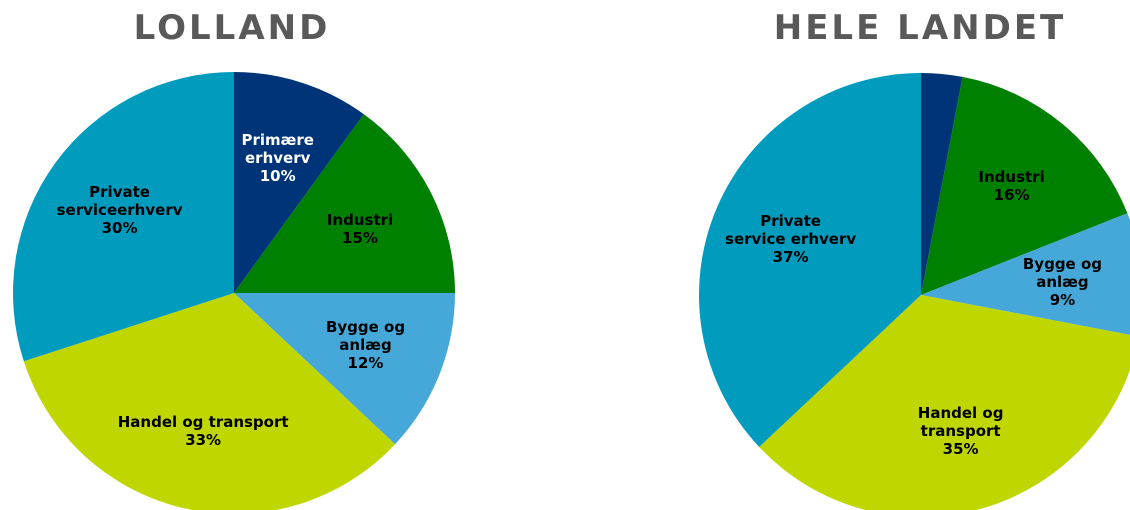 Image resolution: width=1130 pixels, height=510 pixels. What do you see at coordinates (960, 449) in the screenshot?
I see `slice-value: 35%` at bounding box center [960, 449].